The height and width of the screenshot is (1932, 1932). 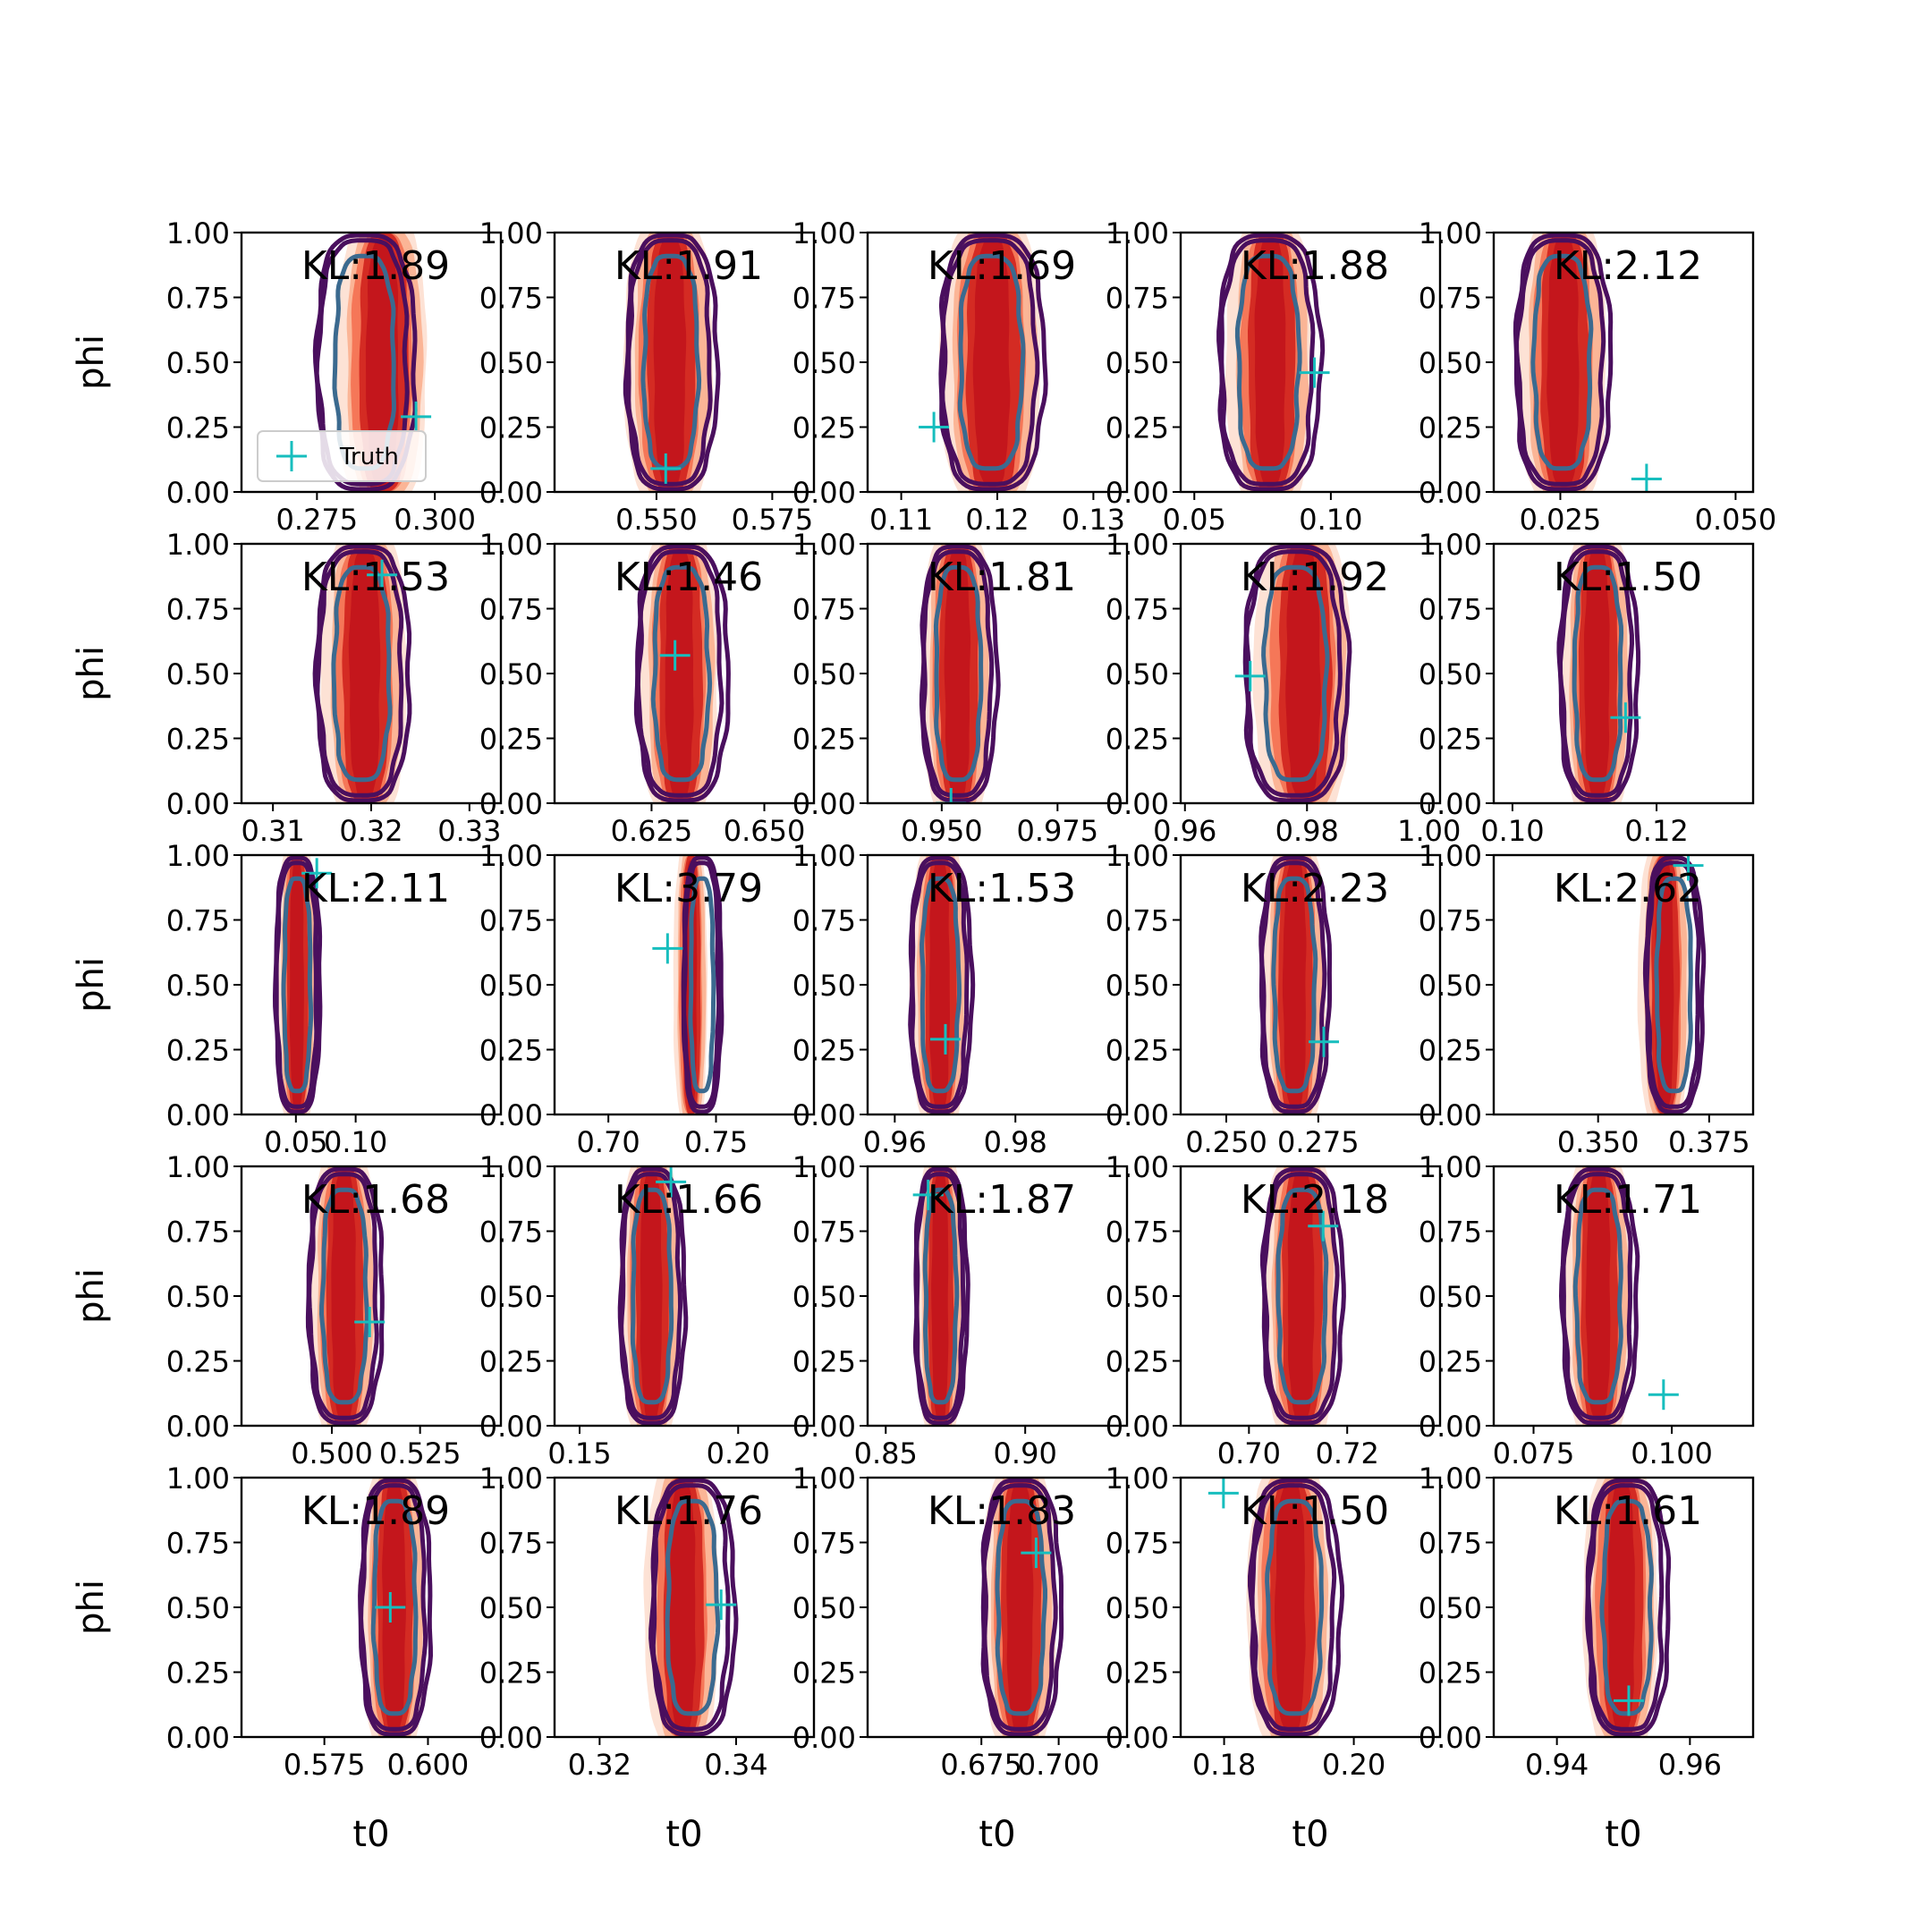 What do you see at coordinates (683, 1834) in the screenshot?
I see `x-axis-label: t0` at bounding box center [683, 1834].